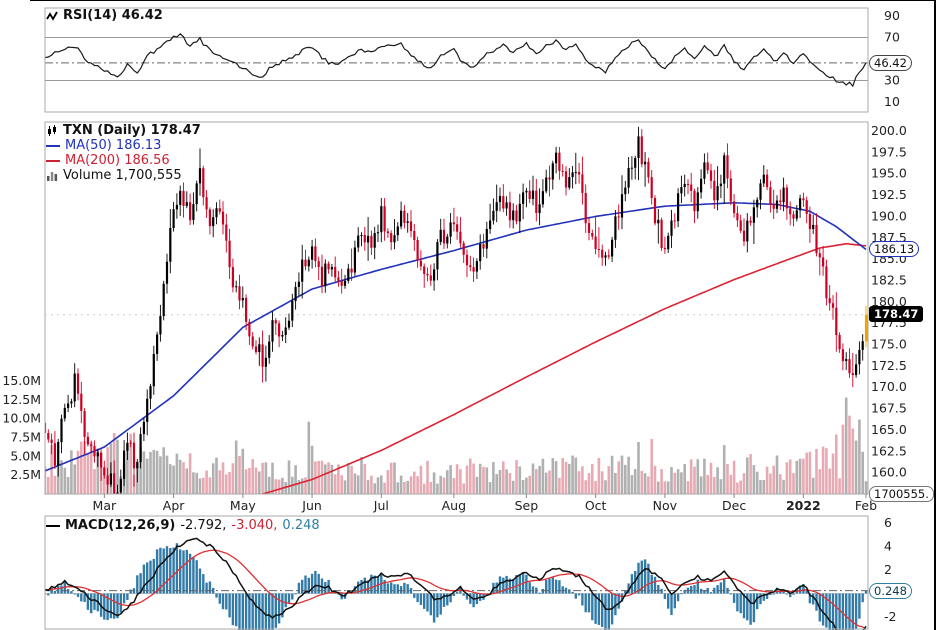  I want to click on price-axis-label: 172.5, so click(889, 365).